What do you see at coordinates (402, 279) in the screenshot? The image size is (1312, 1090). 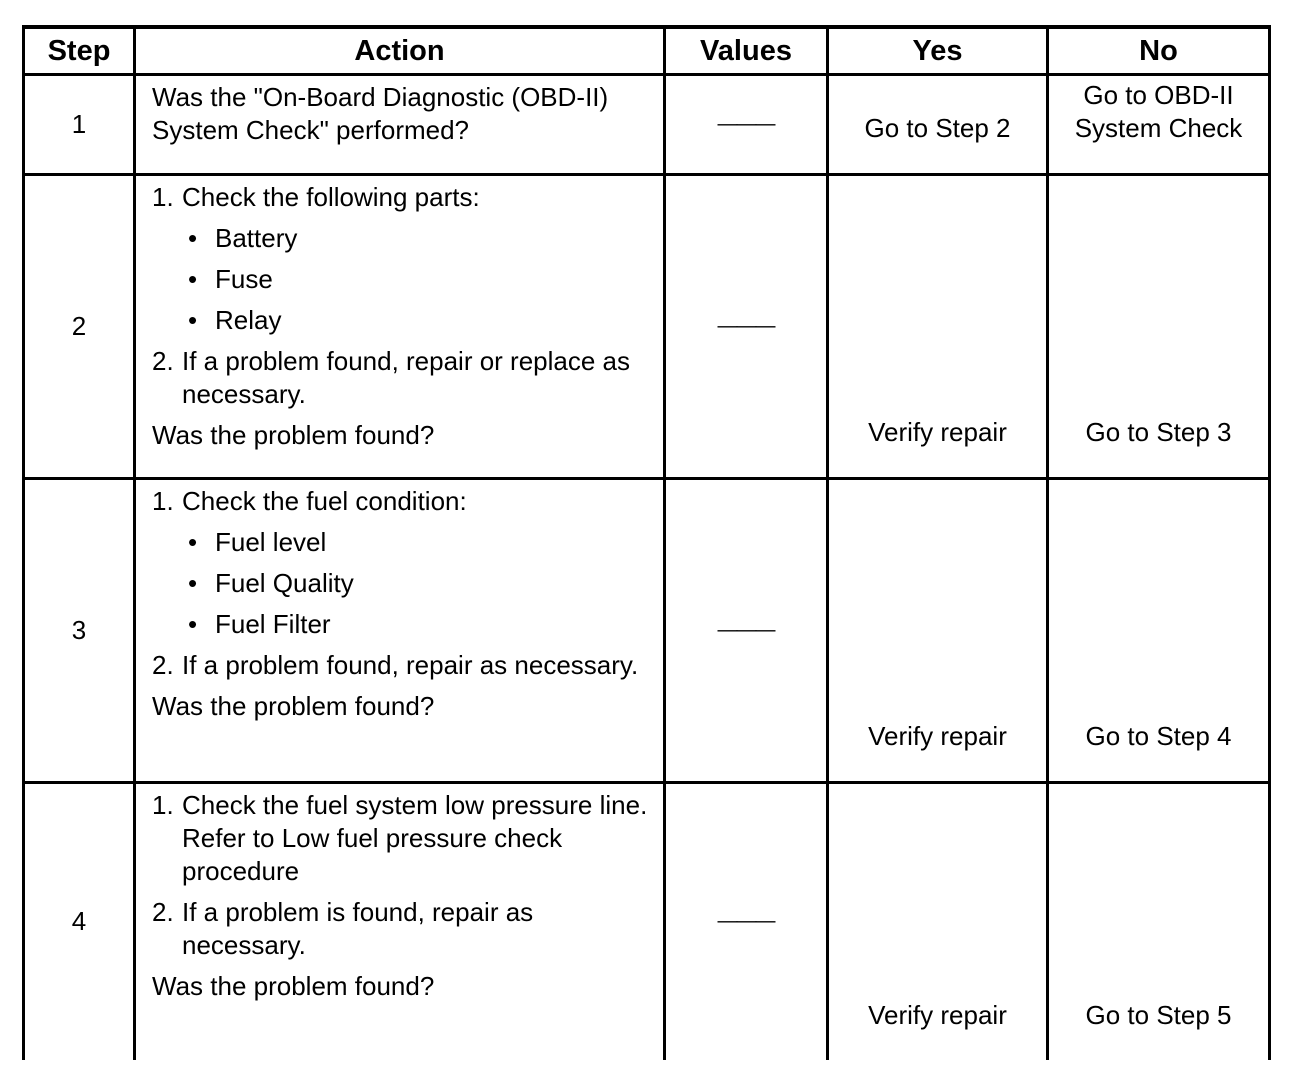 I see `bullet-item: • Fuse` at bounding box center [402, 279].